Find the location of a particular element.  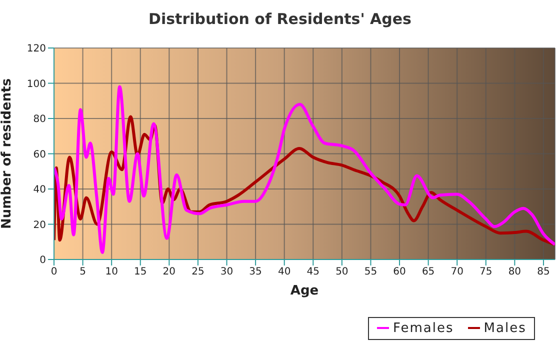

y-tick-label: 40 is located at coordinates (39, 190).